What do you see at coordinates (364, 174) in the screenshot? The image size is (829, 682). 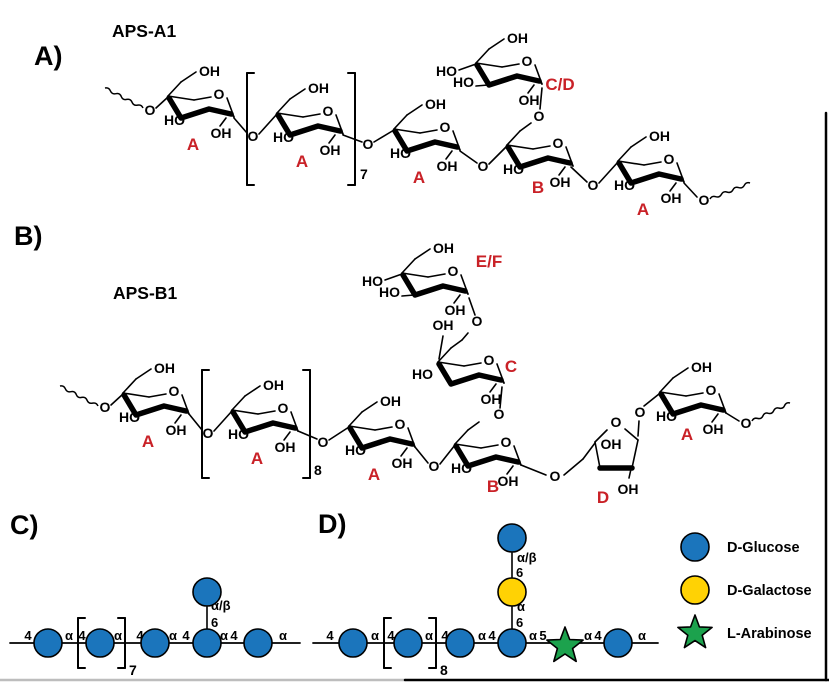 I see `repeat-subscript: 7` at bounding box center [364, 174].